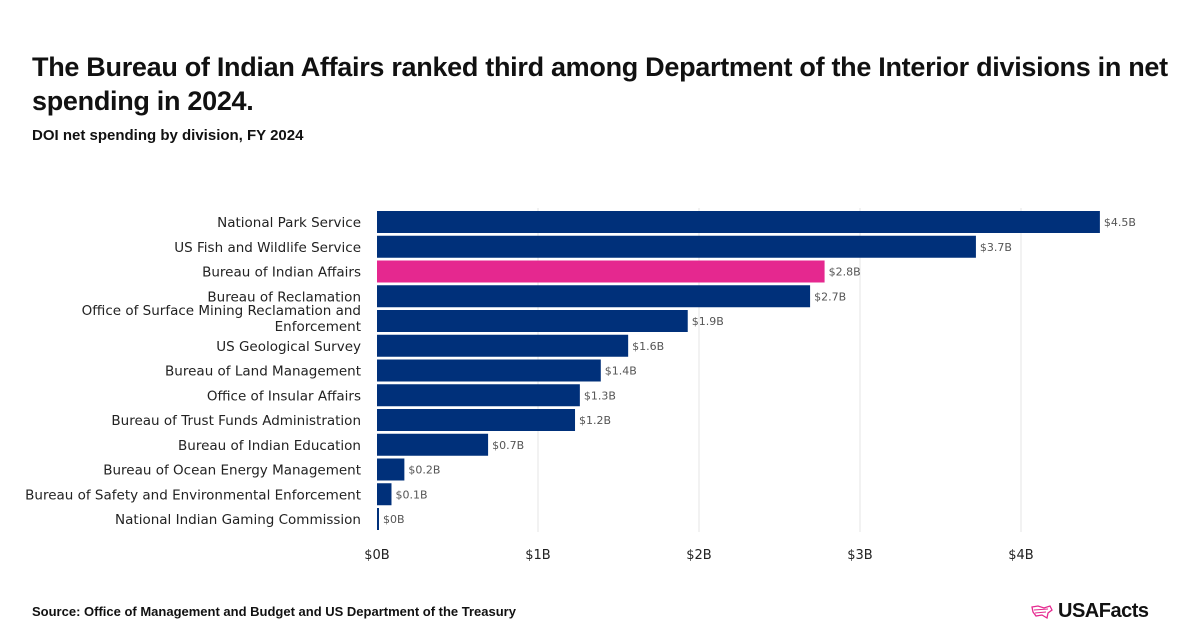 Image resolution: width=1200 pixels, height=628 pixels. I want to click on data-label: $1.9B, so click(708, 321).